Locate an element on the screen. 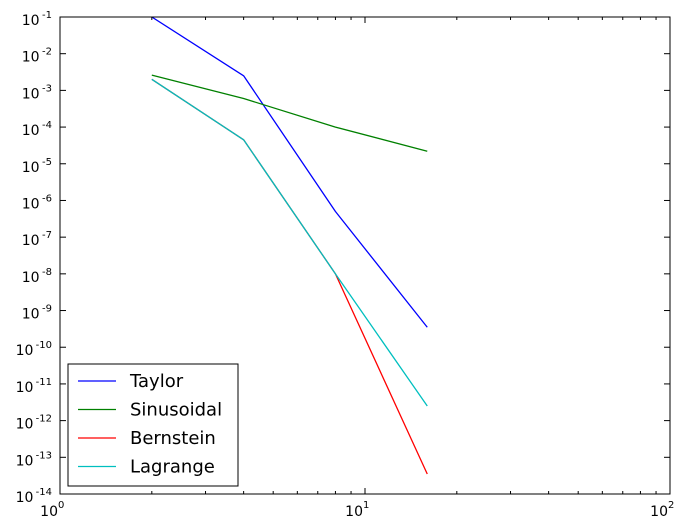 This screenshot has height=522, width=687. y-tick-label-exponent: -9 is located at coordinates (47, 309).